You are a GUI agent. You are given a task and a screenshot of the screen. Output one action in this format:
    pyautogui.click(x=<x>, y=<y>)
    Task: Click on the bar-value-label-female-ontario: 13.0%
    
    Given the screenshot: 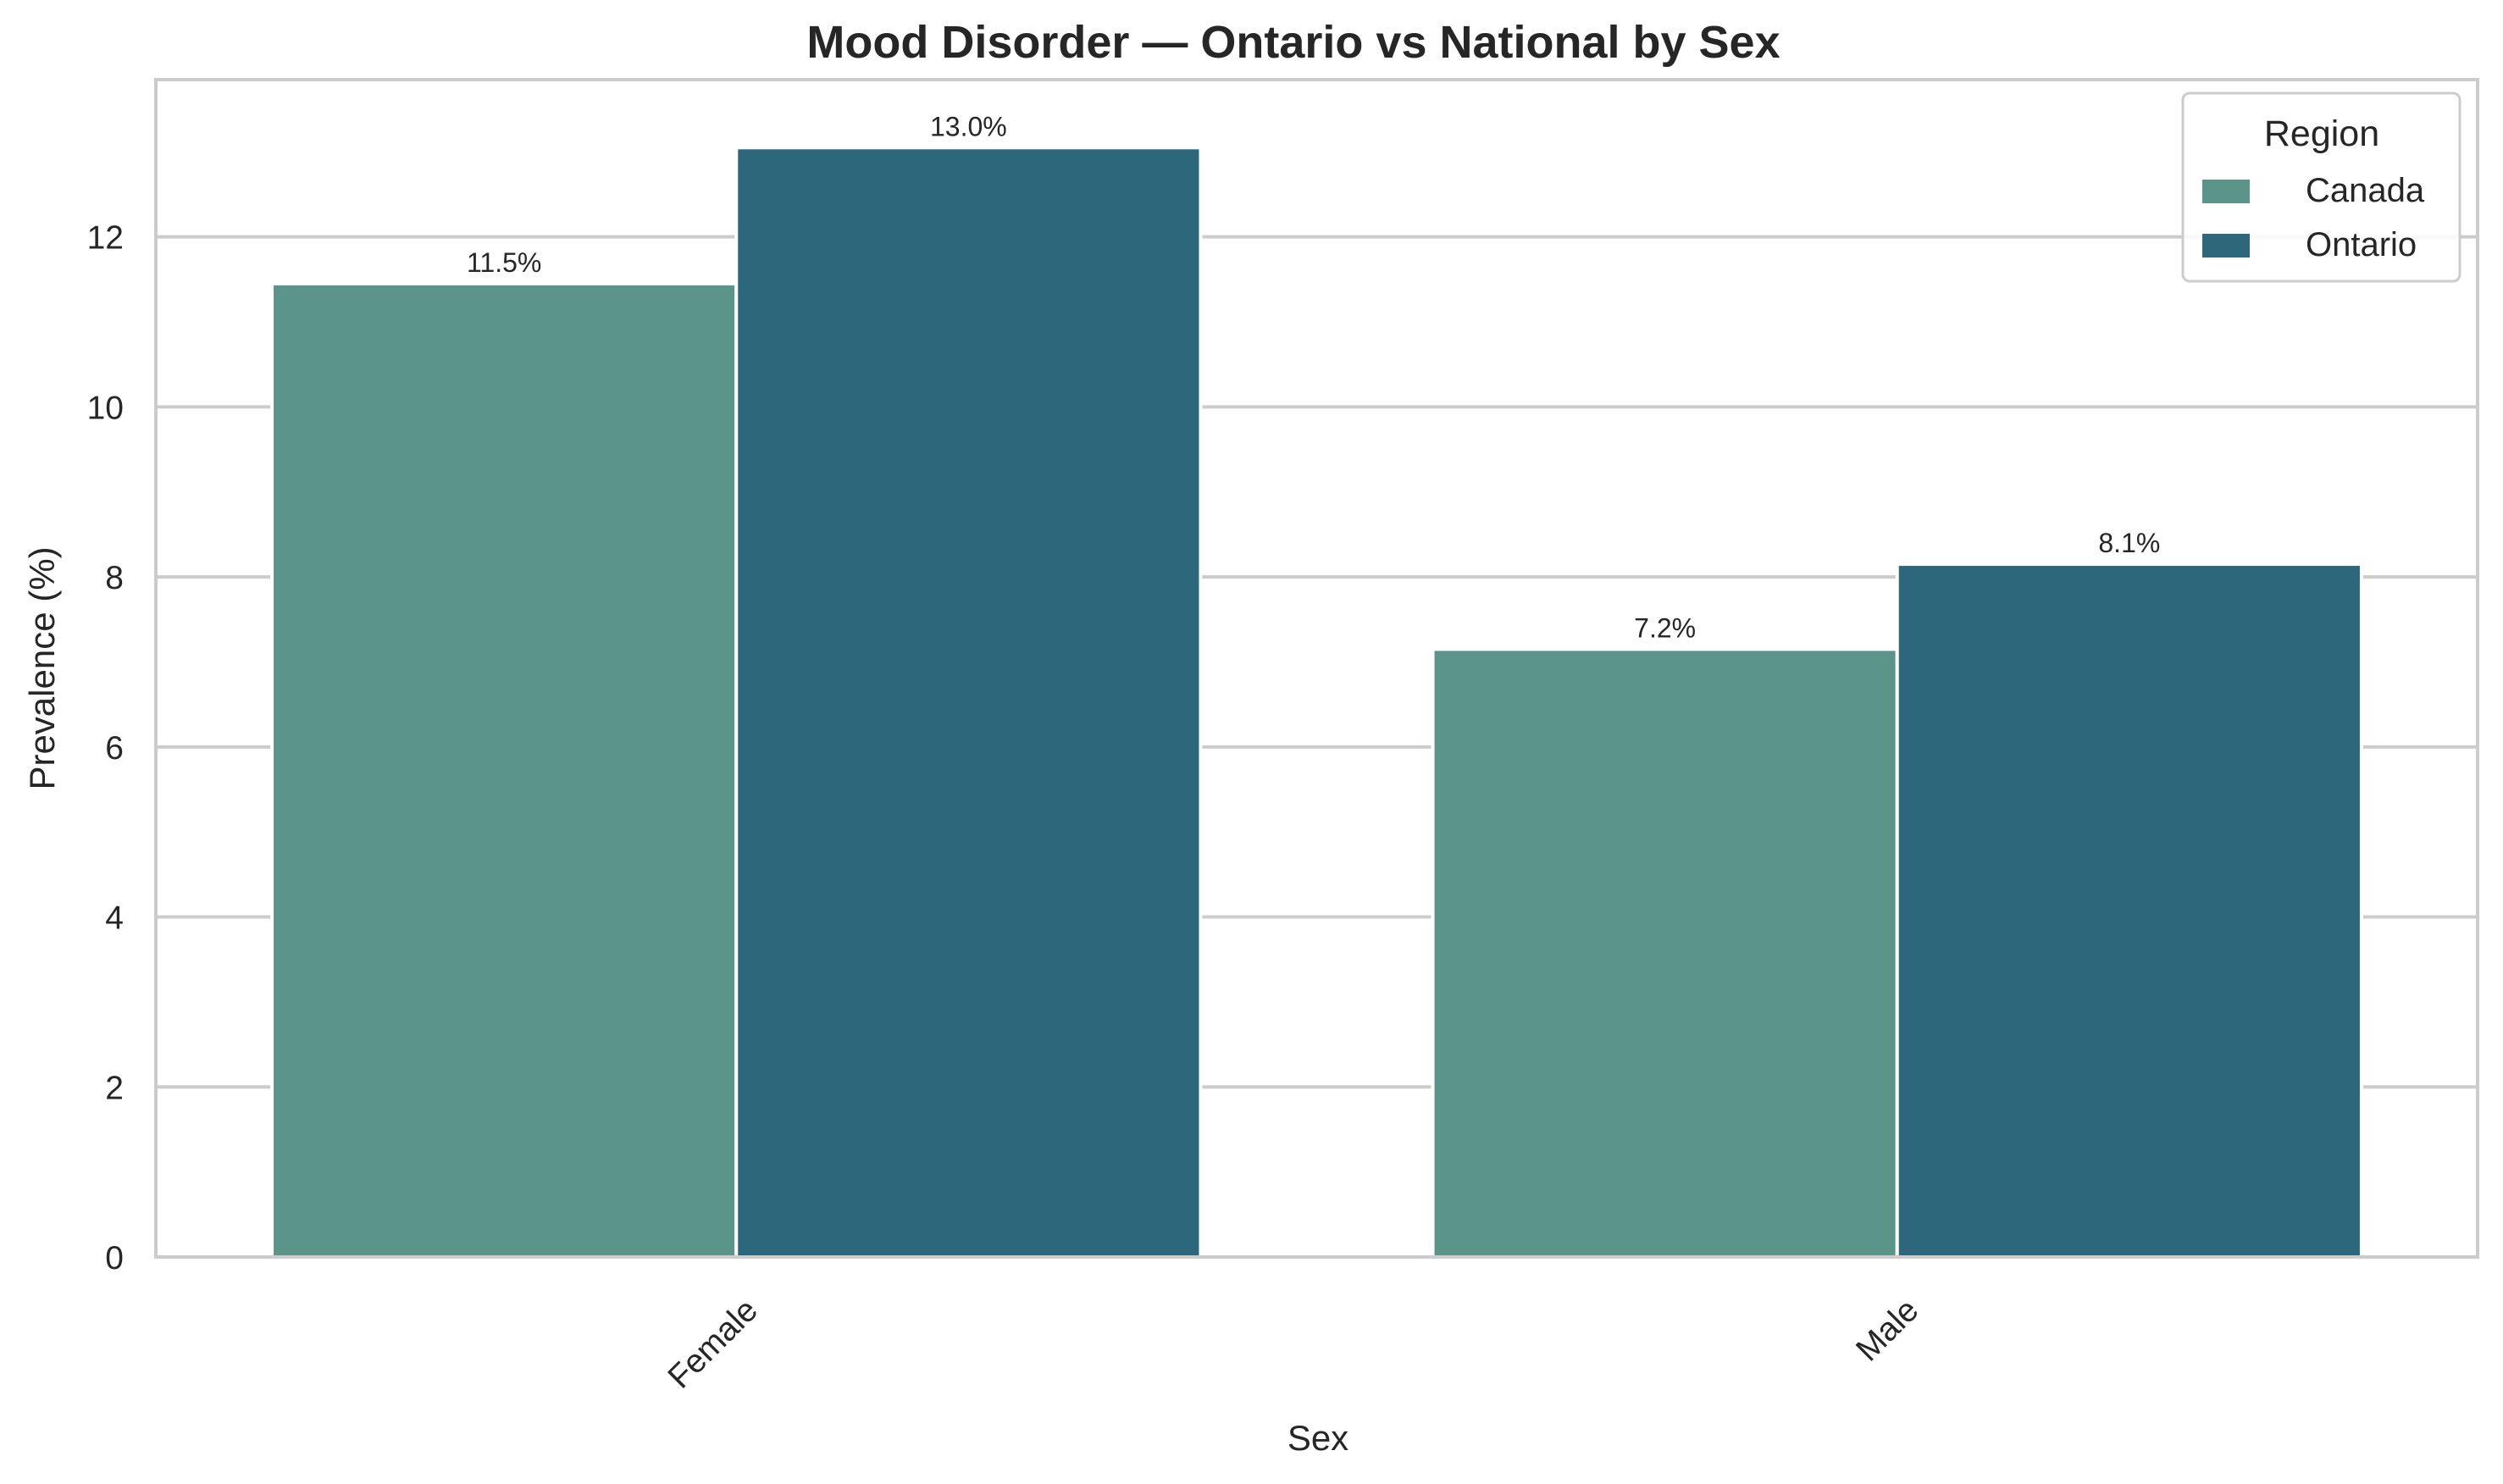 What is the action you would take?
    pyautogui.click(x=968, y=126)
    